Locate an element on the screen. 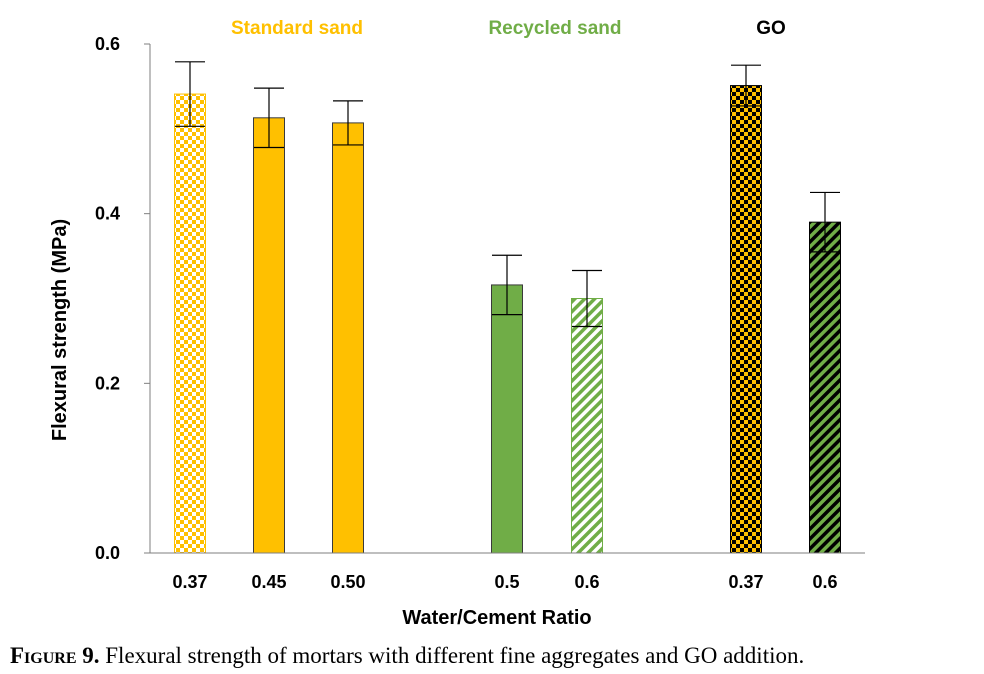  x-tick-label: 0.45 is located at coordinates (268, 582).